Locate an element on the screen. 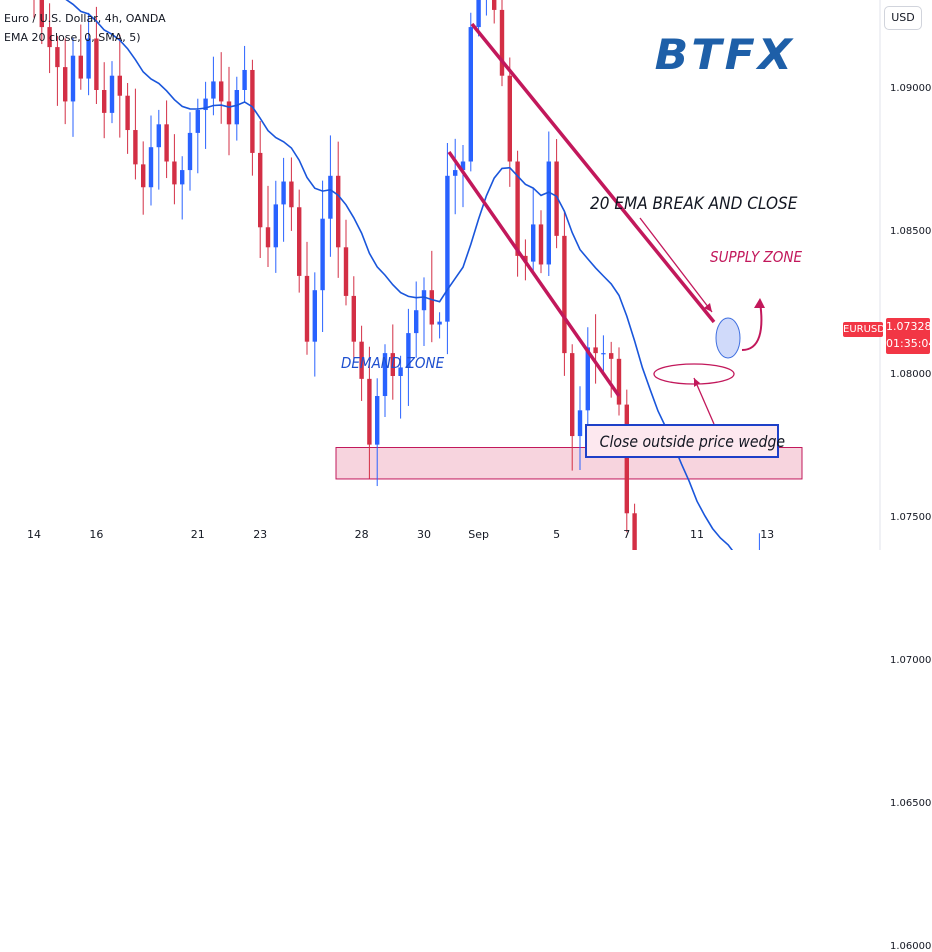 The width and height of the screenshot is (932, 952). wedge-upper-line is located at coordinates (593, 173).